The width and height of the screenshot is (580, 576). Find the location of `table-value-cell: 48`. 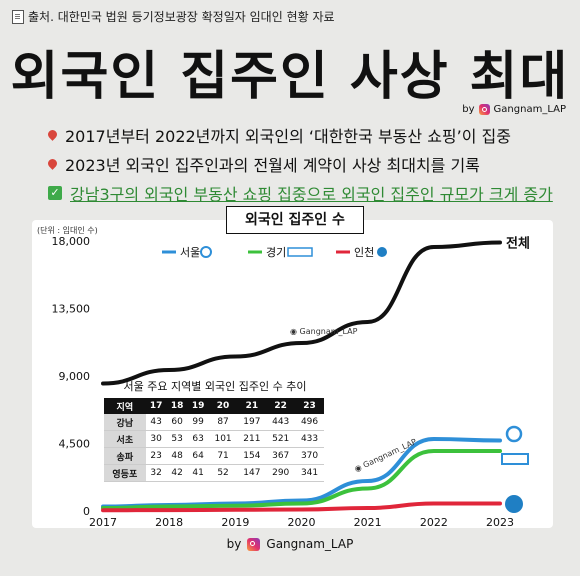

table-value-cell: 48 is located at coordinates (177, 456).